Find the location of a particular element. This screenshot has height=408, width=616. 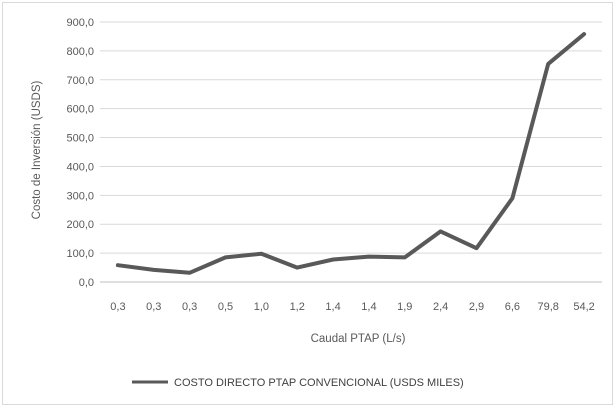

y-tick-label: 300,0 is located at coordinates (80, 196).